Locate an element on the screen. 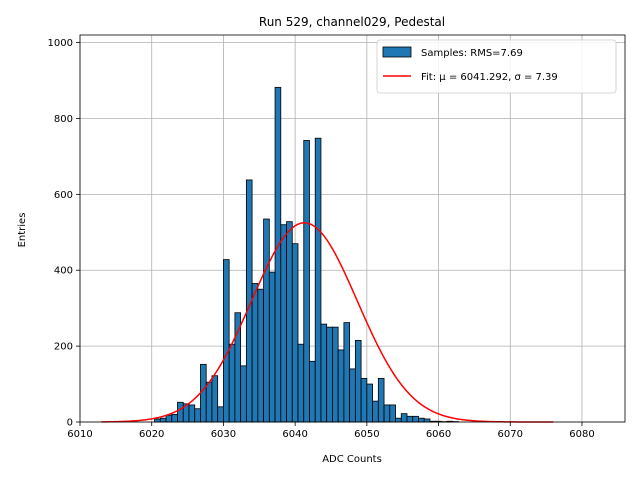  x-tick-label: 6040 is located at coordinates (294, 434).